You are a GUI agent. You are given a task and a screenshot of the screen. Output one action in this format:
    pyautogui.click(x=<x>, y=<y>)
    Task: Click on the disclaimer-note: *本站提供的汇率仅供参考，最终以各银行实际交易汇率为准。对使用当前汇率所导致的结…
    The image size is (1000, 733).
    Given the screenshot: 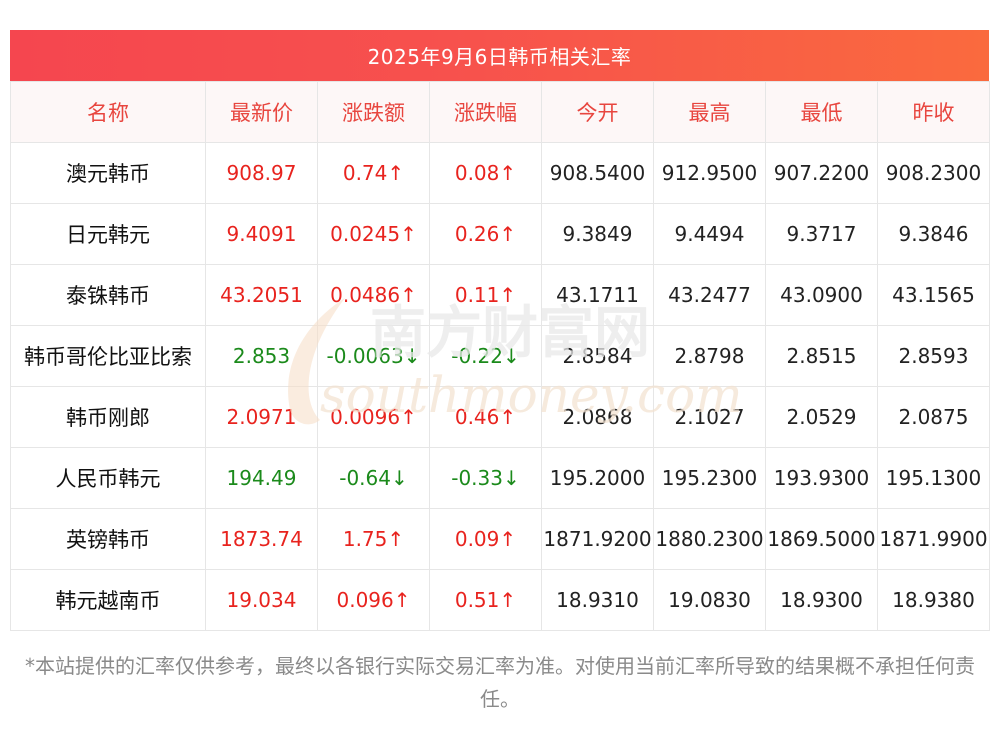 What is the action you would take?
    pyautogui.click(x=500, y=682)
    